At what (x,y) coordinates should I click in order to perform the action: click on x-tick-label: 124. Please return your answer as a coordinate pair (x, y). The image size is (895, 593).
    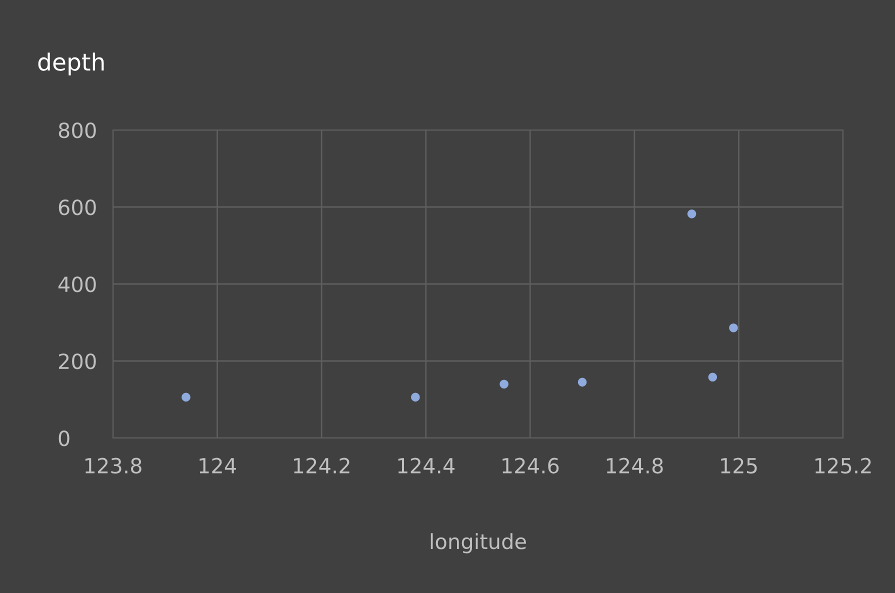
    Looking at the image, I should click on (218, 466).